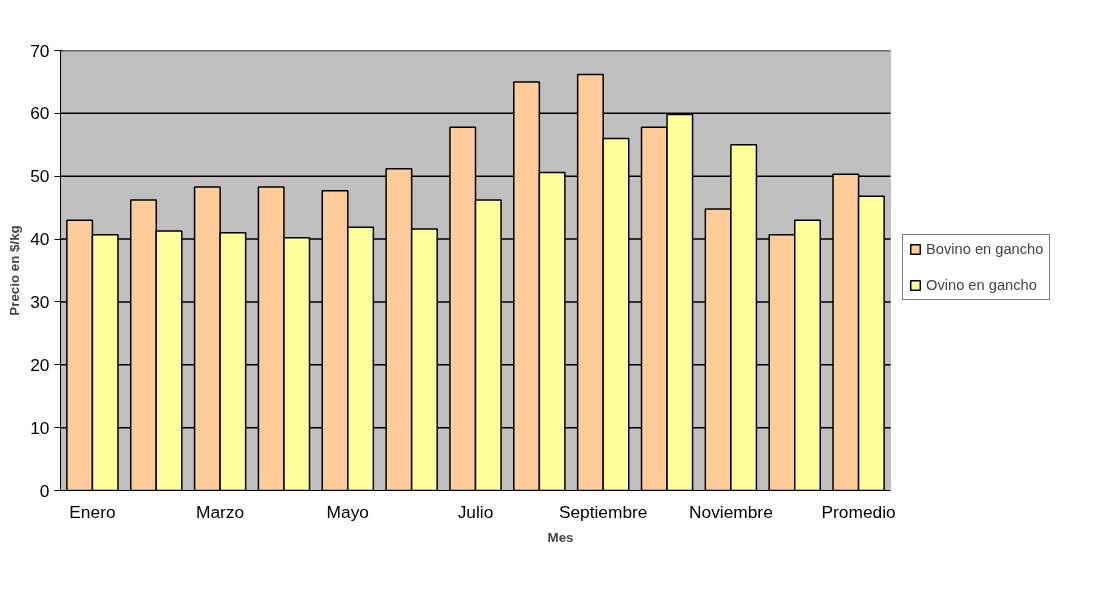 This screenshot has width=1117, height=606. Describe the element at coordinates (560, 537) in the screenshot. I see `x-axis-title: Mes` at that location.